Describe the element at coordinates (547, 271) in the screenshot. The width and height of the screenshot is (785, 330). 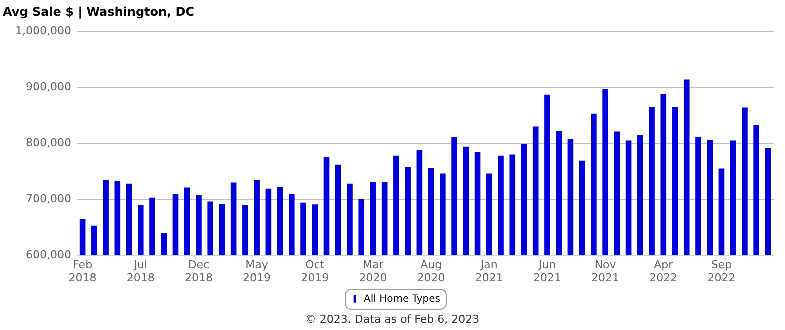
I see `x-tick-label: Jun 2021` at that location.